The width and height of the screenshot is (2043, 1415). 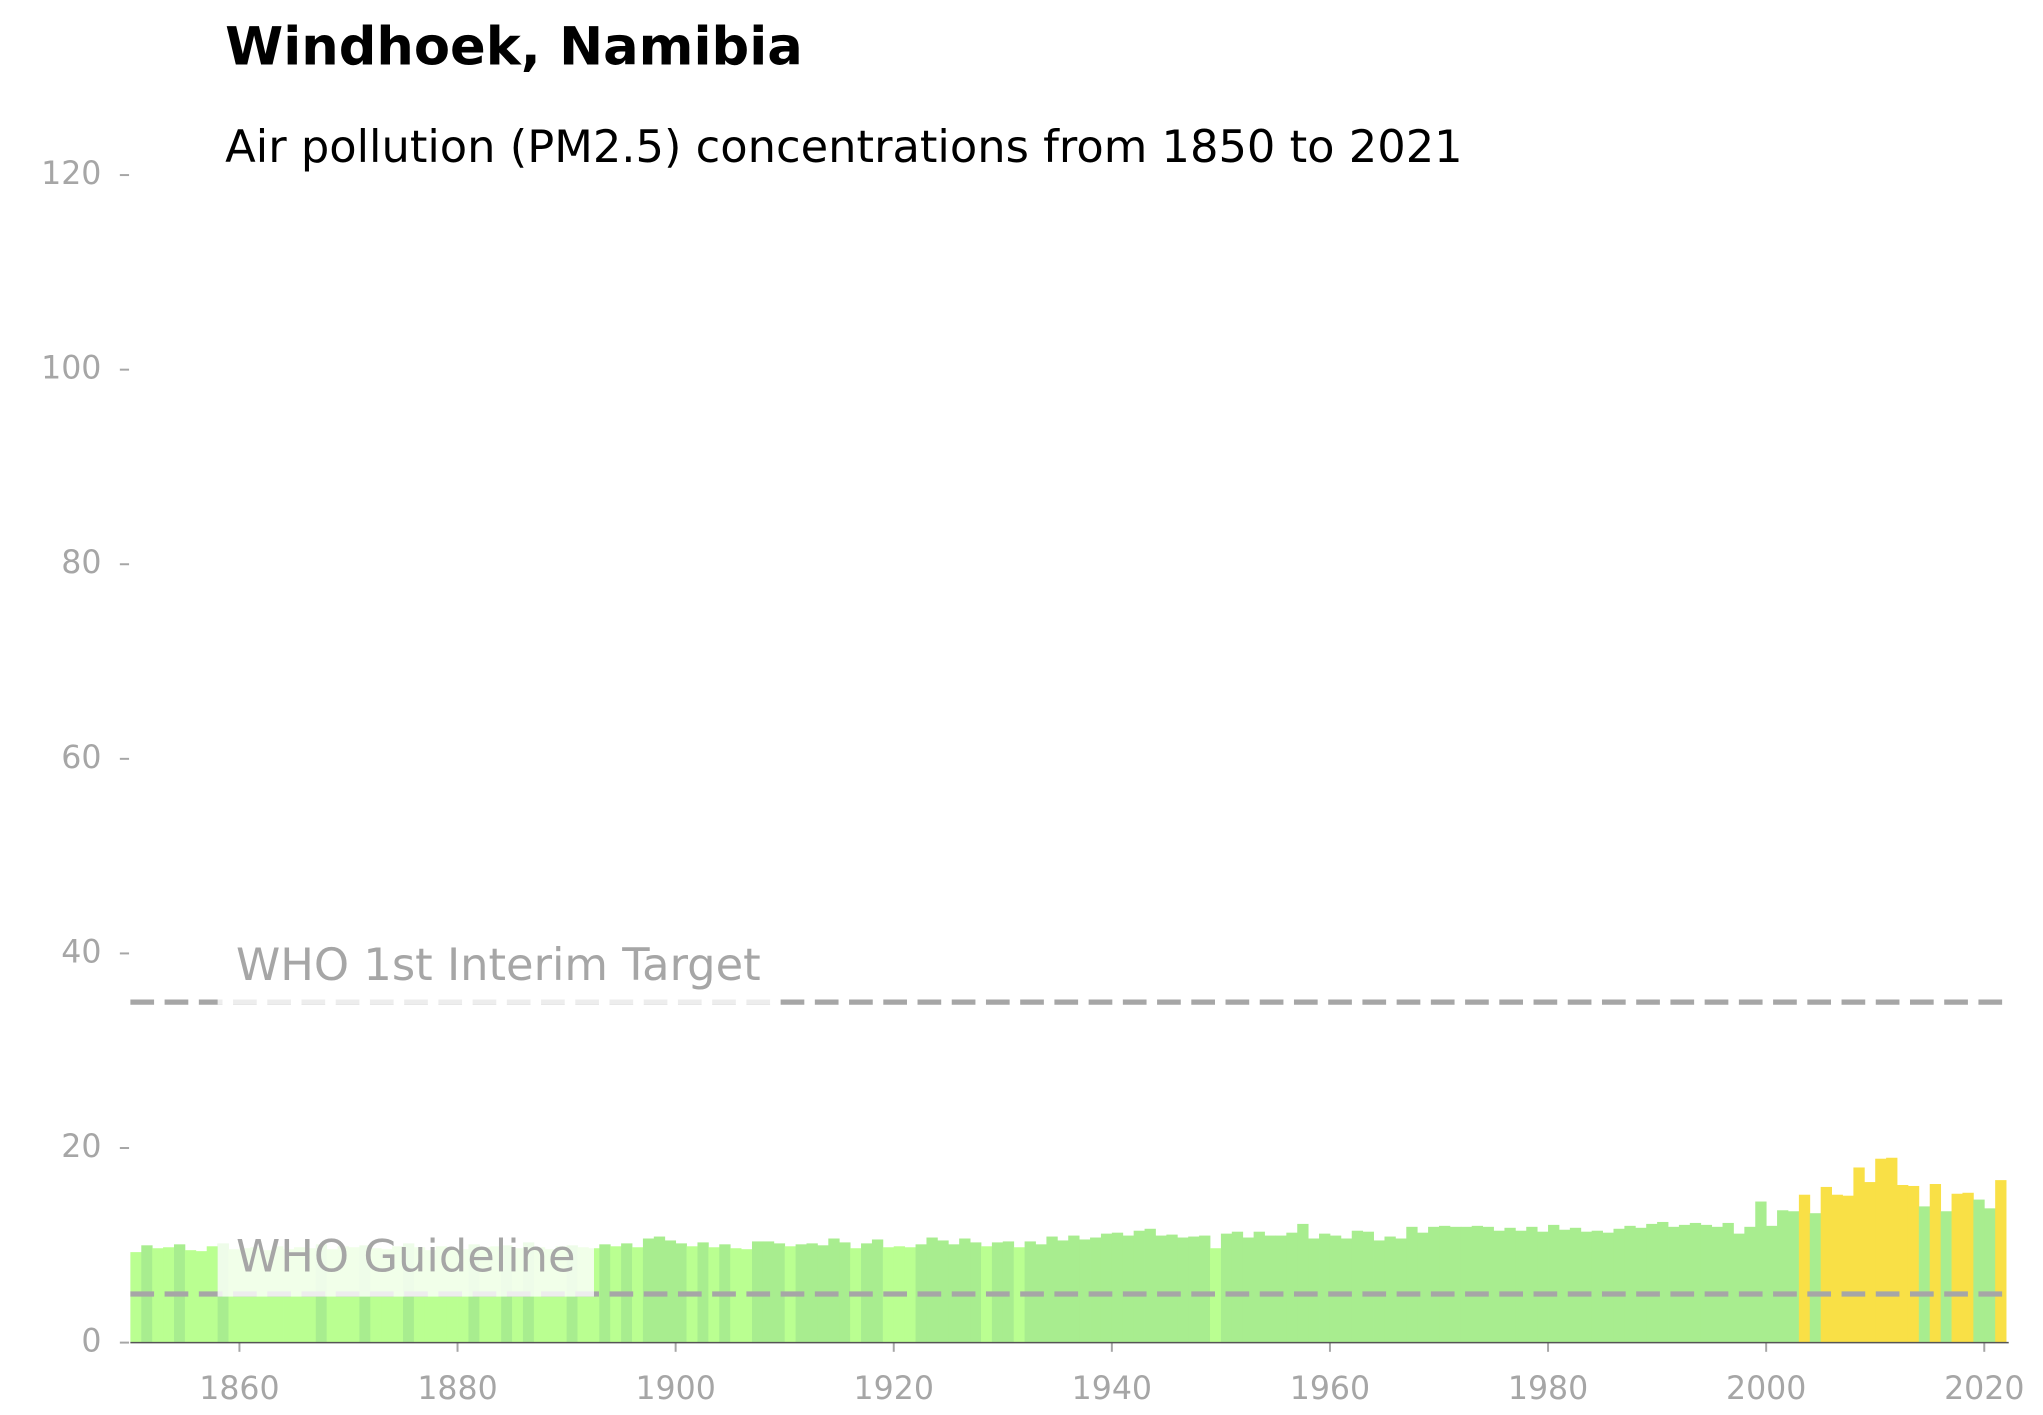 I want to click on label-background, so click(x=405, y=1260).